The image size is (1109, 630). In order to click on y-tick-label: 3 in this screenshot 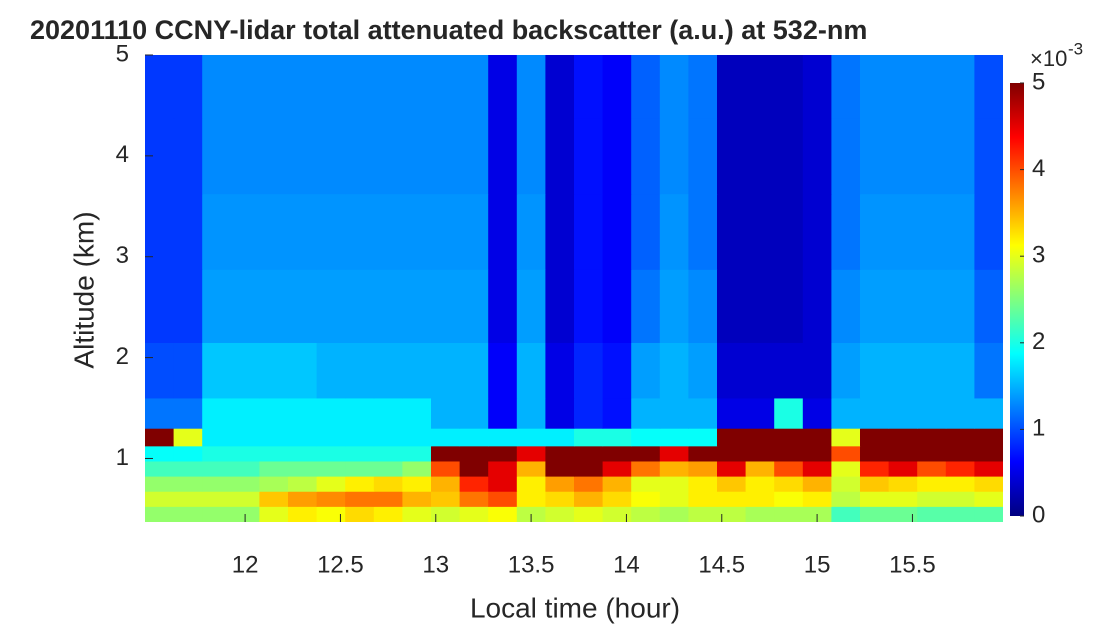, I will do `click(122, 255)`.